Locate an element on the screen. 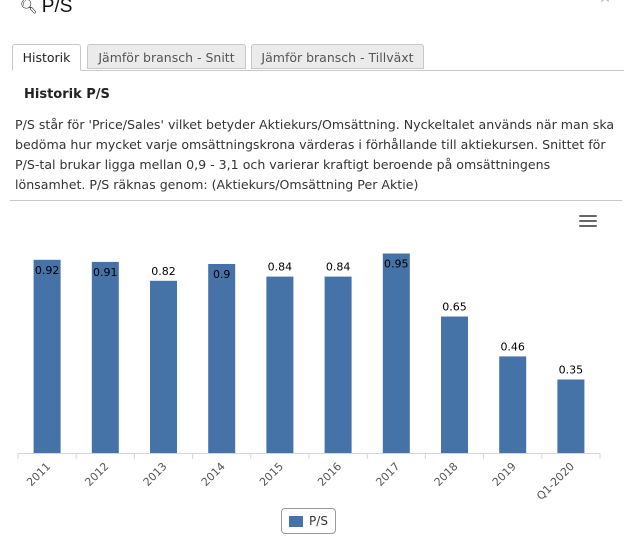 The height and width of the screenshot is (546, 635). legend-label: P/S is located at coordinates (318, 521).